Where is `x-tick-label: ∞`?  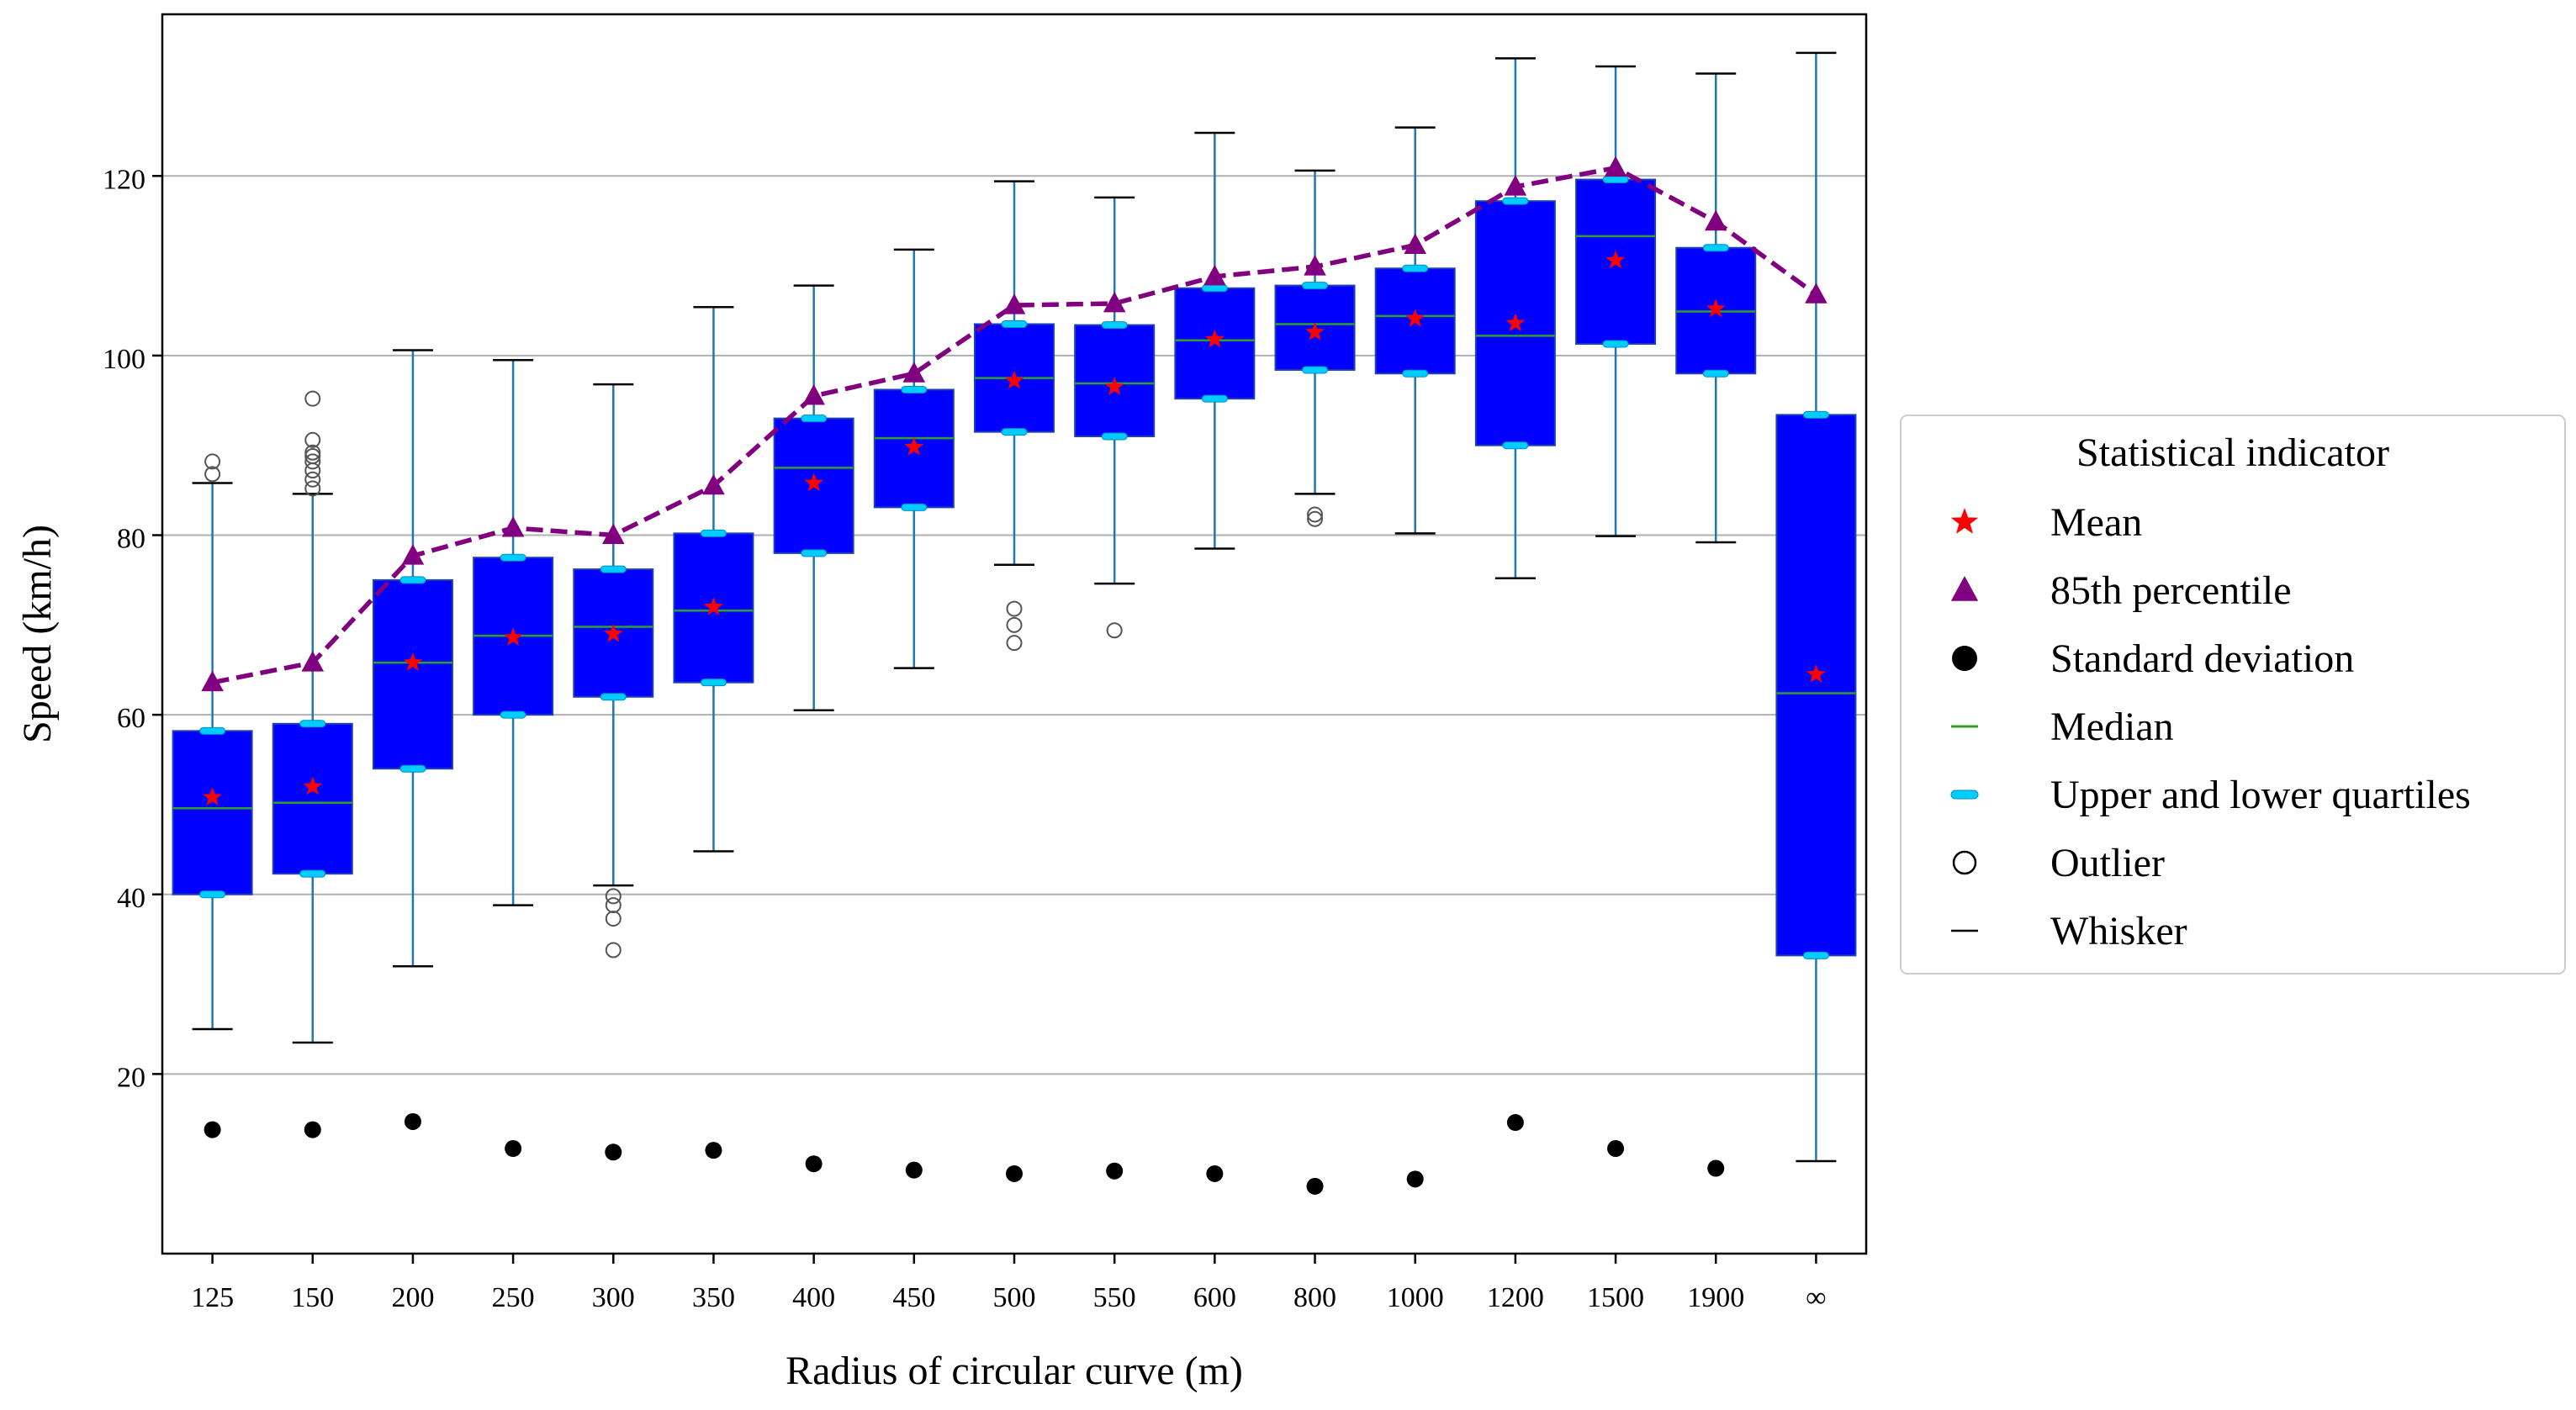
x-tick-label: ∞ is located at coordinates (1816, 1297).